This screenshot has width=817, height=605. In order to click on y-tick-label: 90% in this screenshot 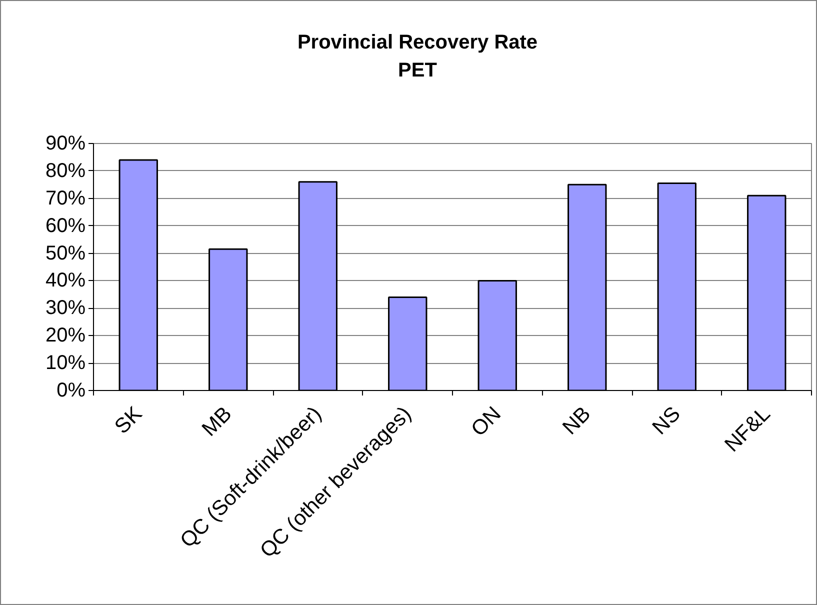, I will do `click(65, 143)`.